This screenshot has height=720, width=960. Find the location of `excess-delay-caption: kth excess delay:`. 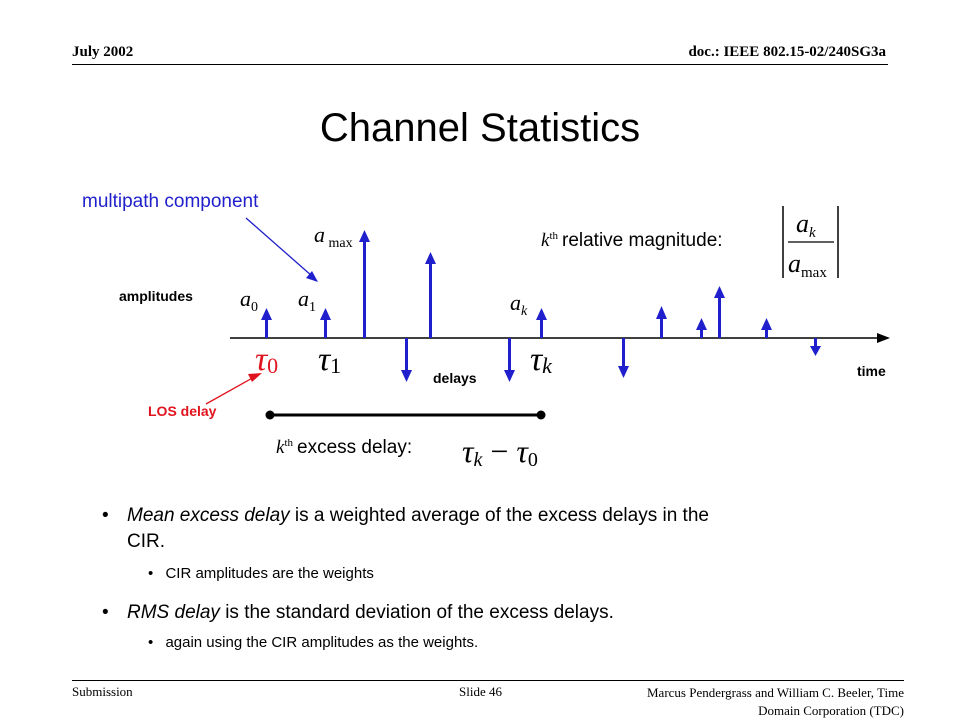

excess-delay-caption: kth excess delay: is located at coordinates (344, 448).